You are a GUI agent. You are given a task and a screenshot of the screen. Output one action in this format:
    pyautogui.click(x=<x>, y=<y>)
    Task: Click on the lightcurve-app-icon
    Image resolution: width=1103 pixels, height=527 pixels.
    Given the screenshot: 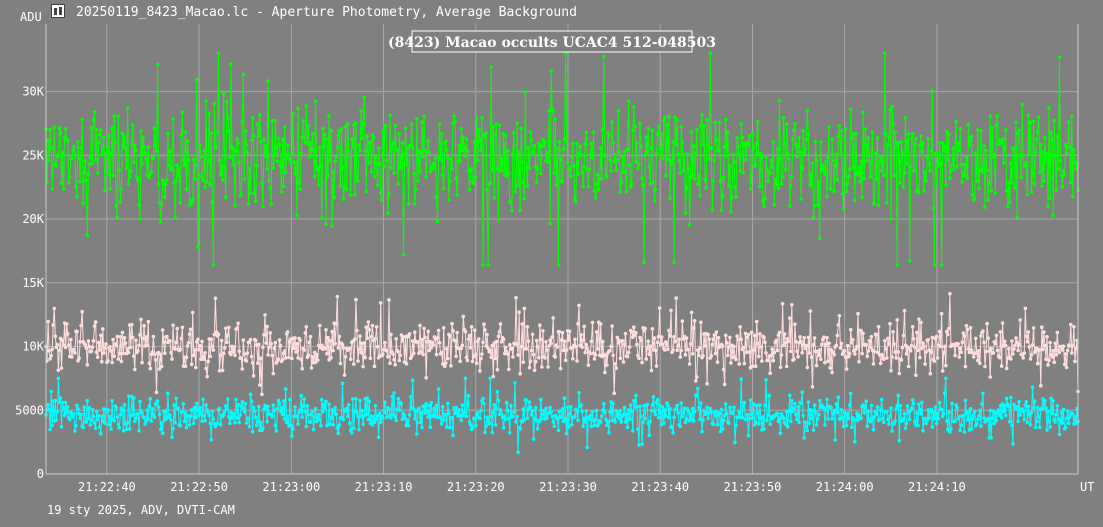 What is the action you would take?
    pyautogui.click(x=58, y=11)
    